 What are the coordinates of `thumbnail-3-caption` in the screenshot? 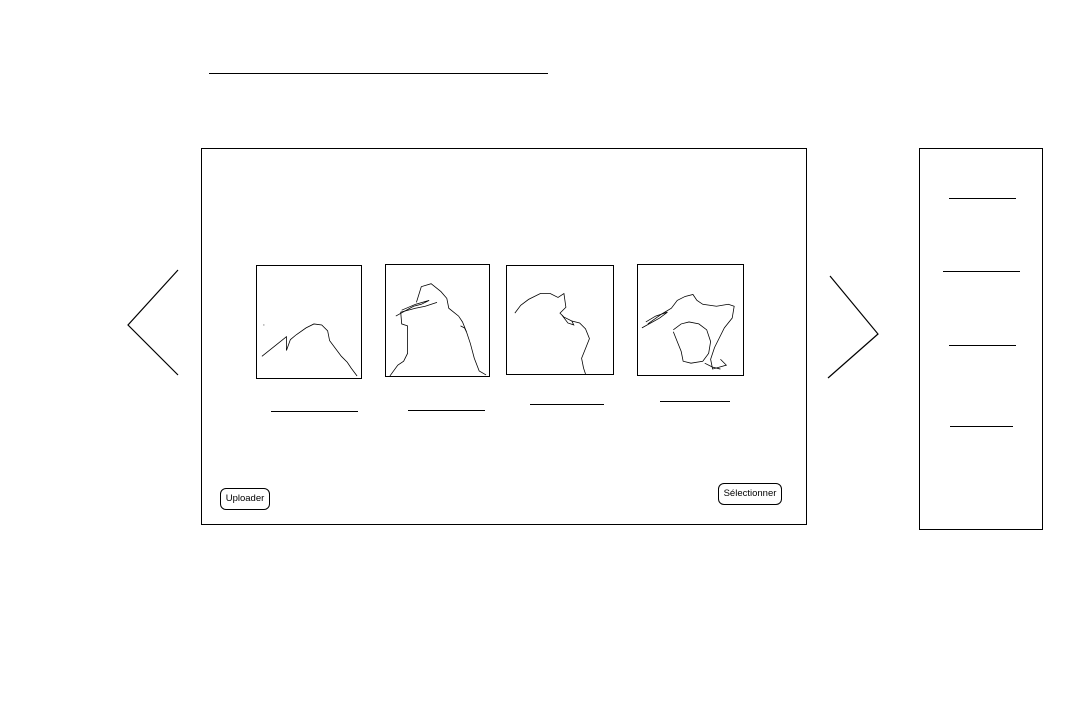 It's located at (567, 404).